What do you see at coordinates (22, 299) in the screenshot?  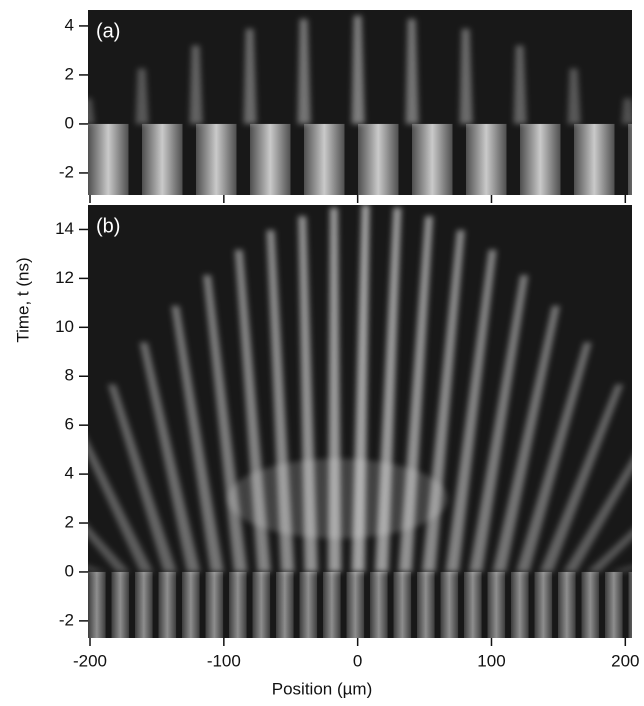 I see `y-axis-label: Time, t (ns)` at bounding box center [22, 299].